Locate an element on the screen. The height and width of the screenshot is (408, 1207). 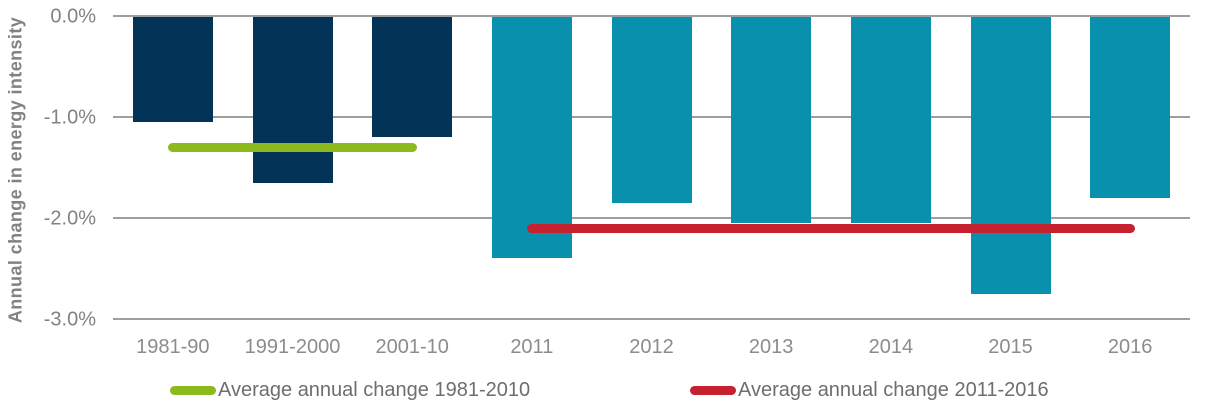
x-tick-label: 2012 is located at coordinates (651, 347).